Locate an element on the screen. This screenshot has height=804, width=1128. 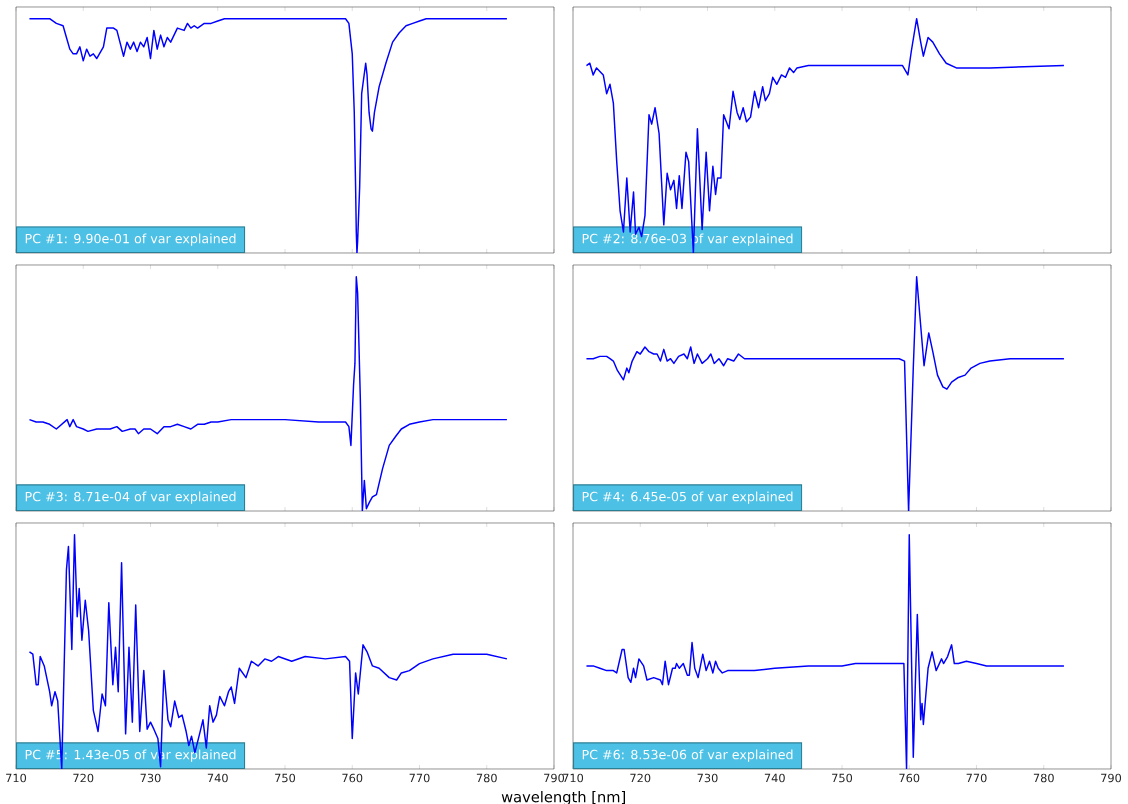
annotation: PC #4: 6.45e-05 of var explained is located at coordinates (687, 497).